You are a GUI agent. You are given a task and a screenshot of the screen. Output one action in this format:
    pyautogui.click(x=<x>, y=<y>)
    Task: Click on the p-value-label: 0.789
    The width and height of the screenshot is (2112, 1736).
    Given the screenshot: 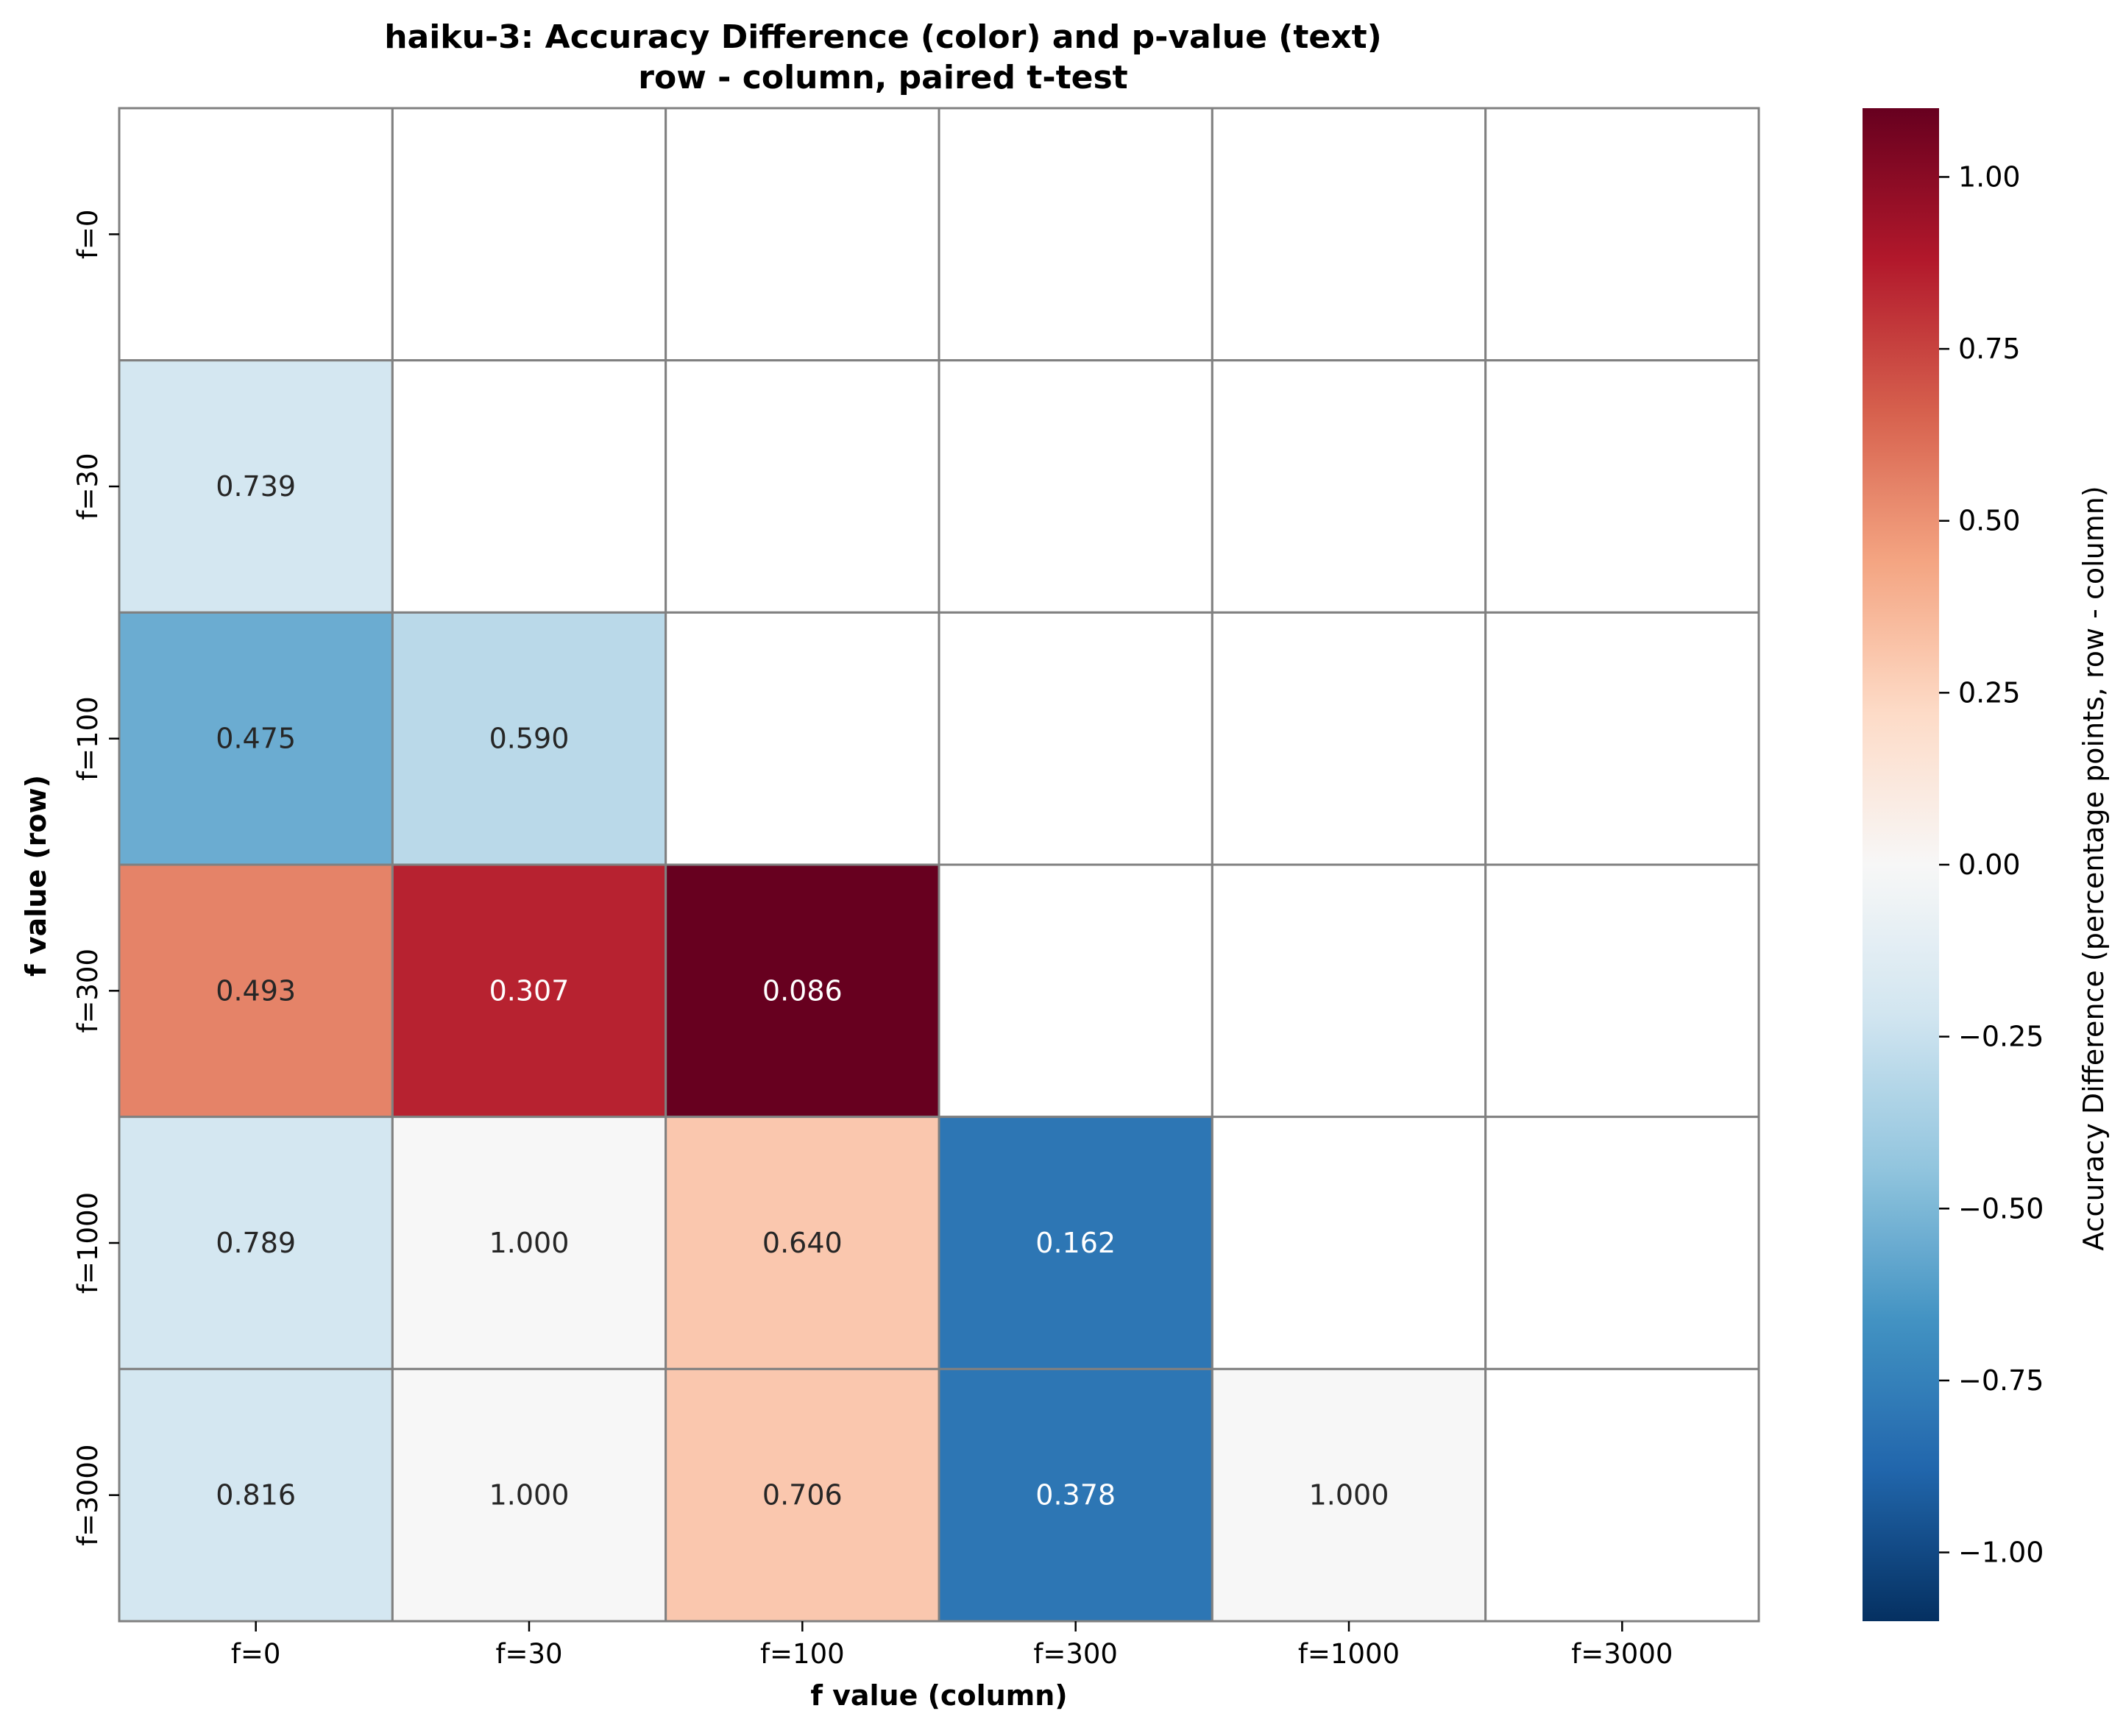 What is the action you would take?
    pyautogui.click(x=256, y=1243)
    